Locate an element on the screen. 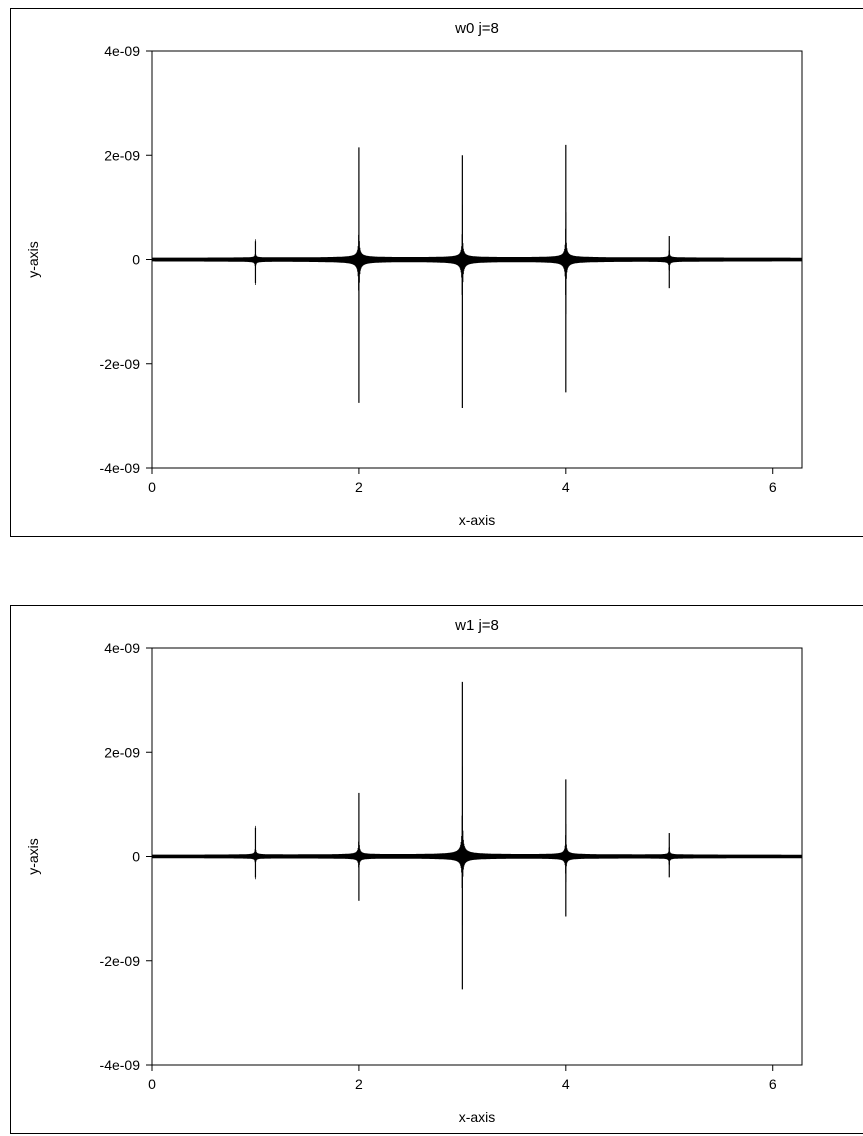 Image resolution: width=863 pixels, height=1136 pixels. chart-title: w0 j=8 is located at coordinates (476, 28).